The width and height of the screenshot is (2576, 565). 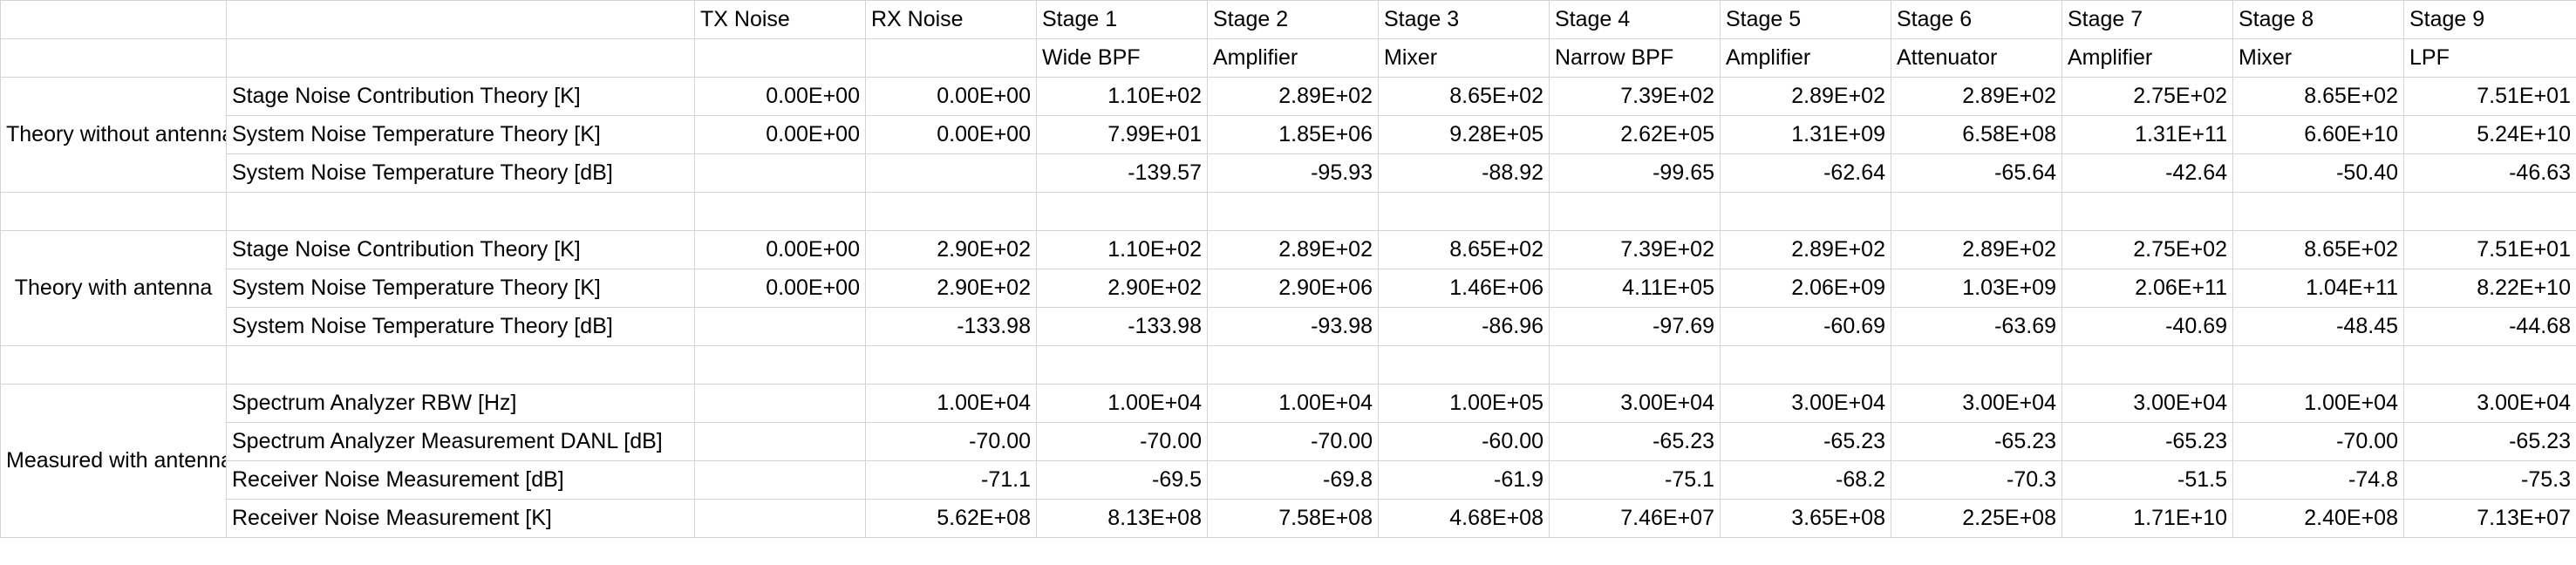 I want to click on value-cell: -69.5, so click(x=1122, y=480).